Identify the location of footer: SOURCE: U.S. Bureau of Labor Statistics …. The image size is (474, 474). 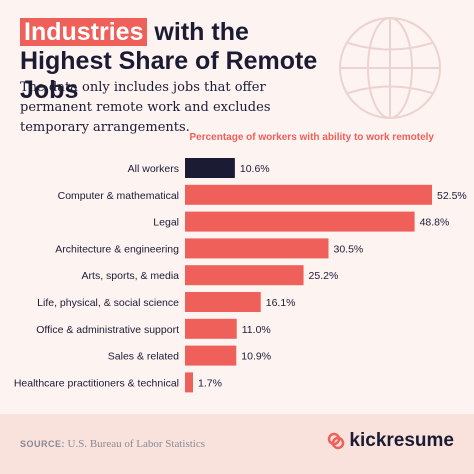
(237, 444).